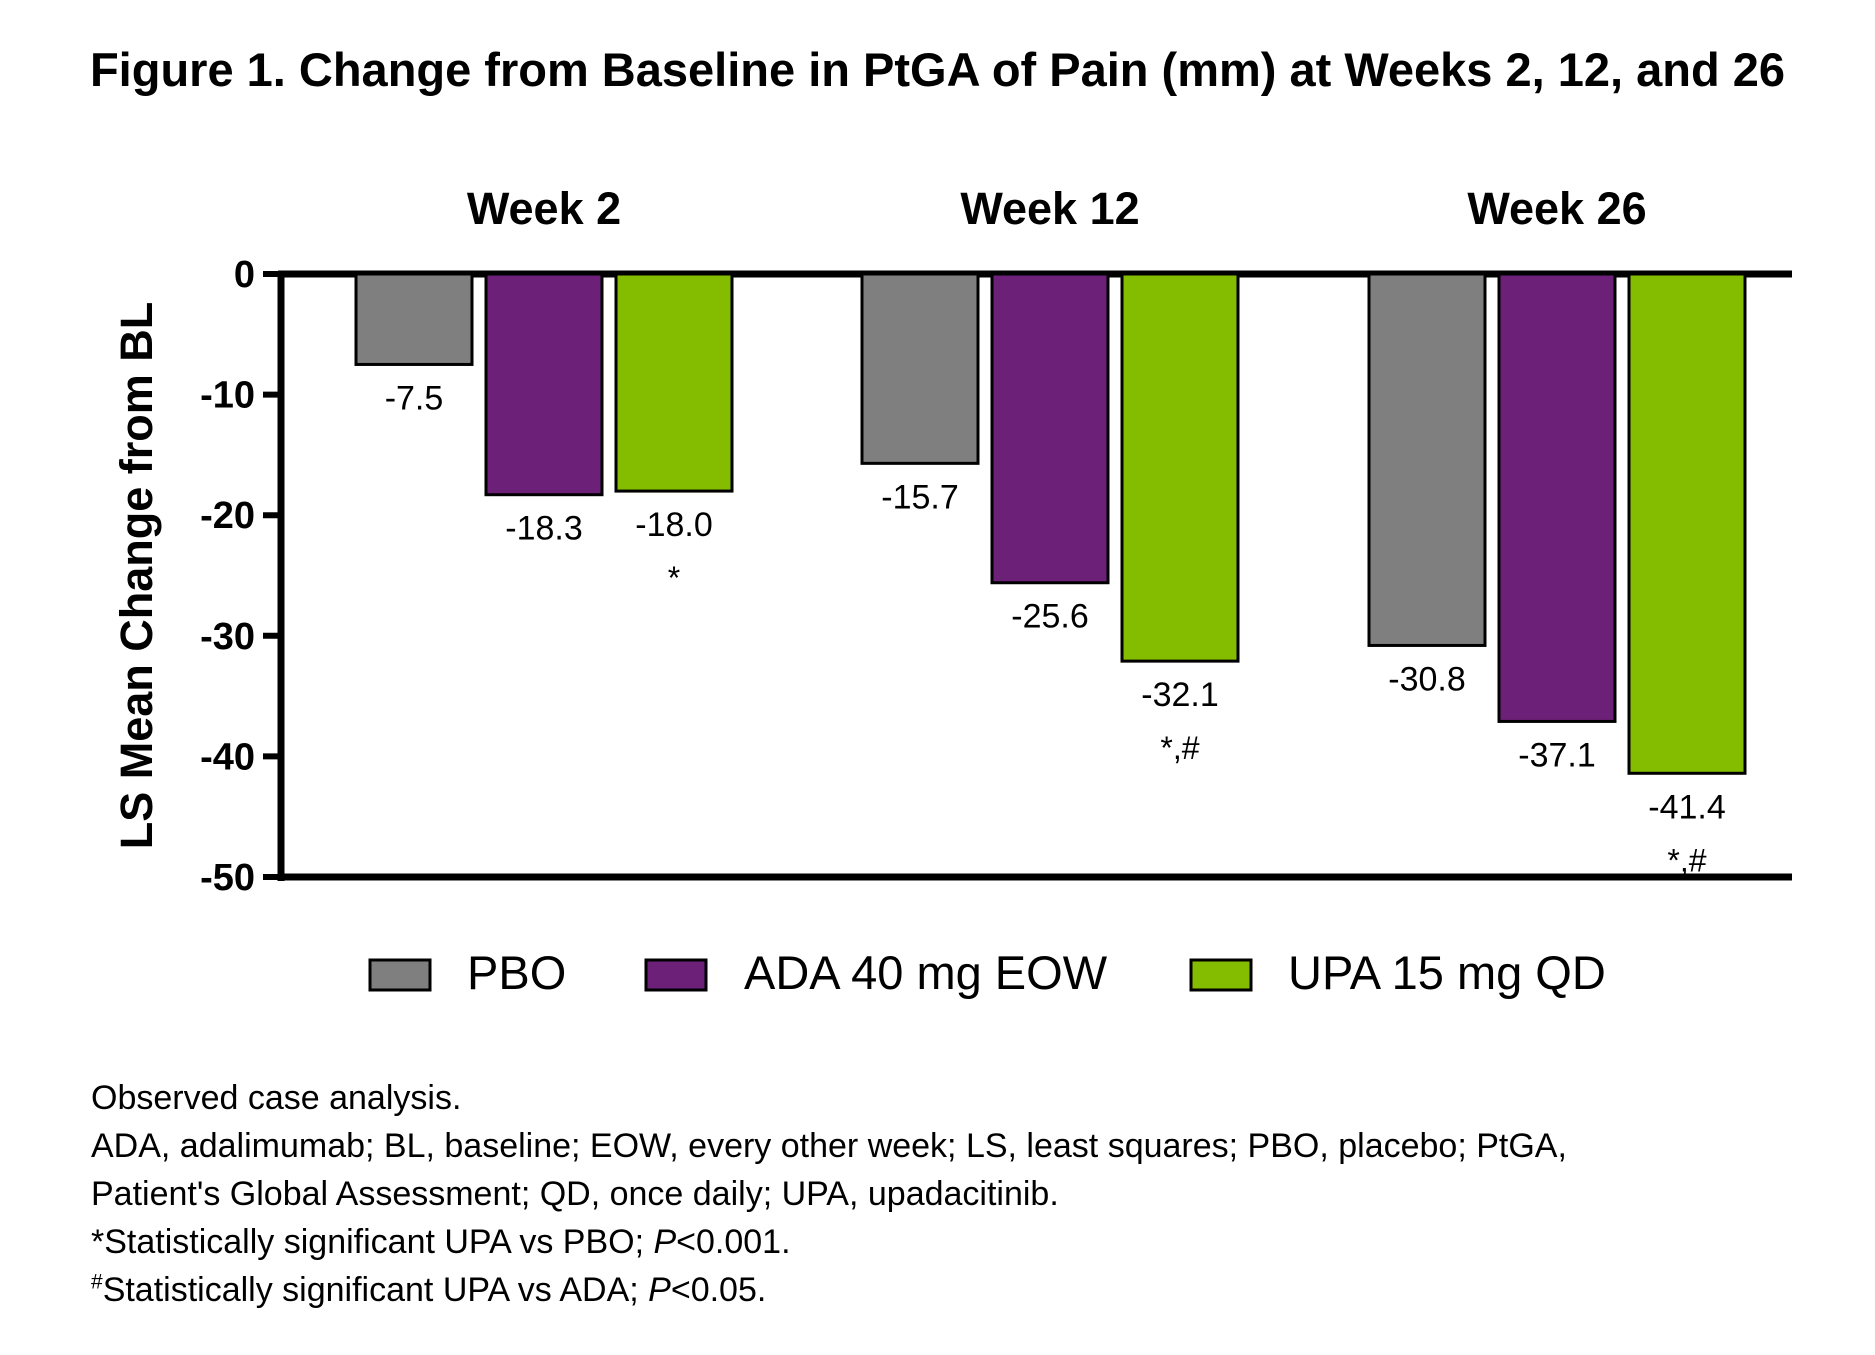 The height and width of the screenshot is (1355, 1875). What do you see at coordinates (414, 398) in the screenshot?
I see `data-label: -7.5` at bounding box center [414, 398].